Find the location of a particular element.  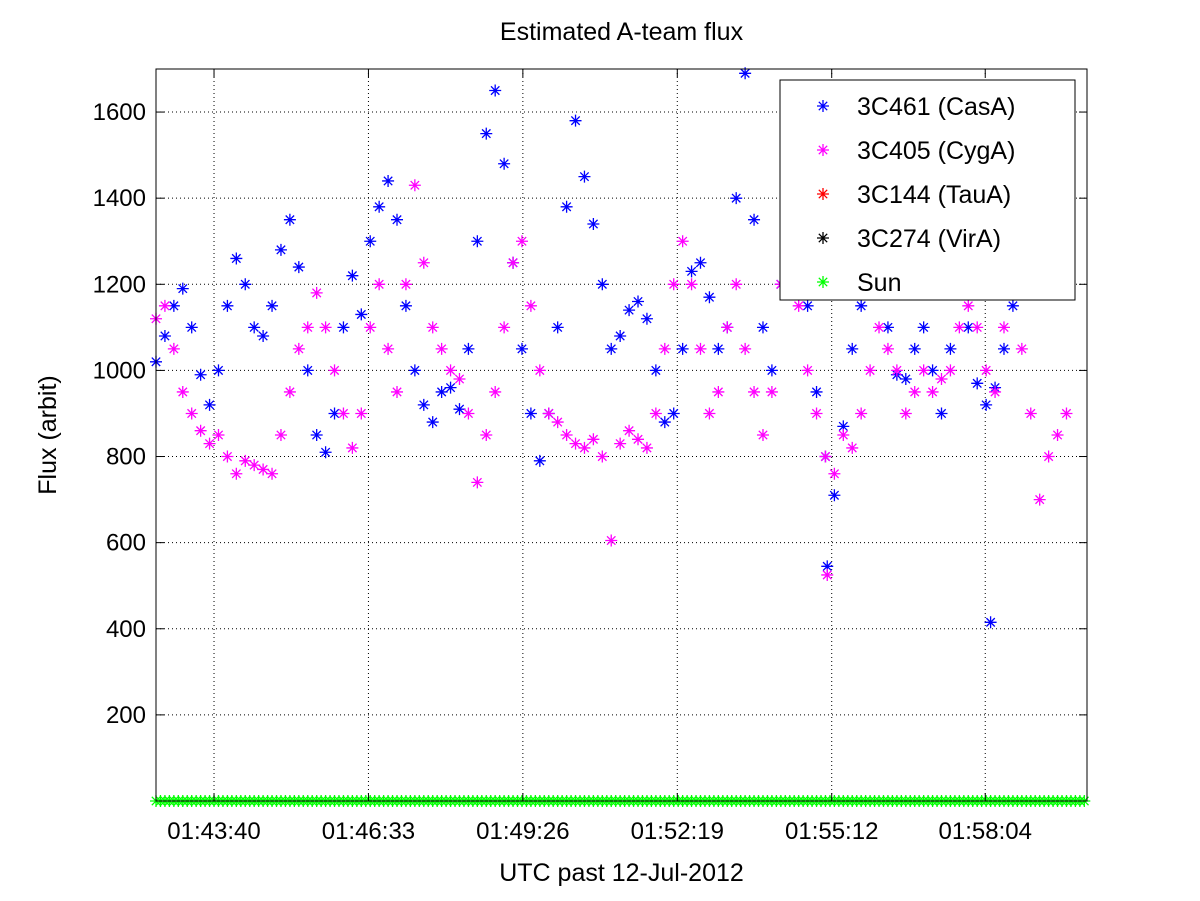

y-tick-label: 200 is located at coordinates (126, 715).